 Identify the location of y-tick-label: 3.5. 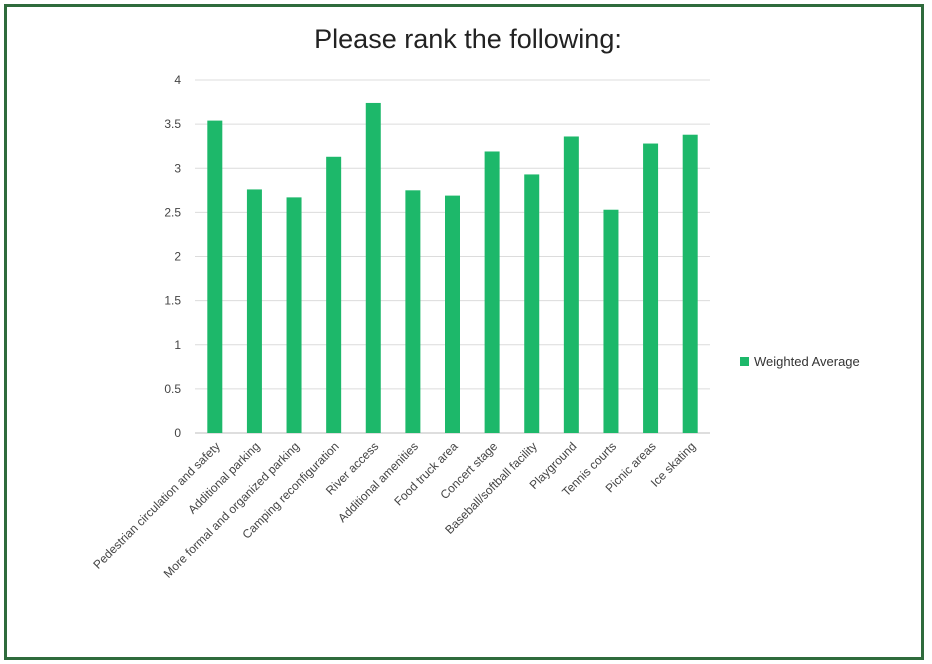
(172, 124).